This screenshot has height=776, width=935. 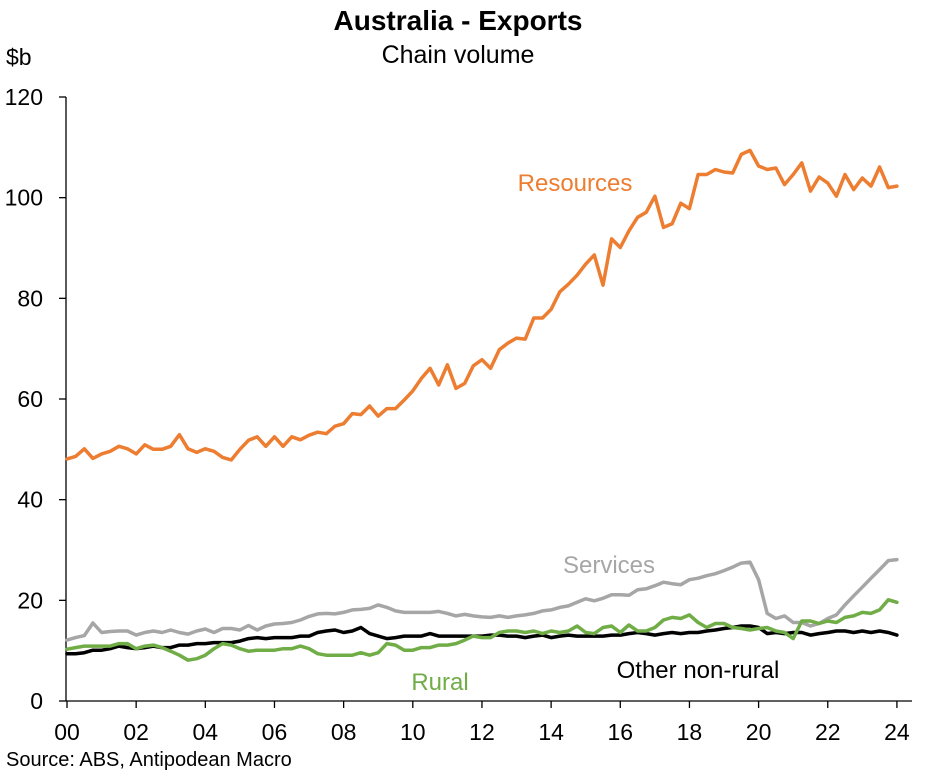 I want to click on source-note: Source: ABS, Antipodean Macro, so click(x=149, y=760).